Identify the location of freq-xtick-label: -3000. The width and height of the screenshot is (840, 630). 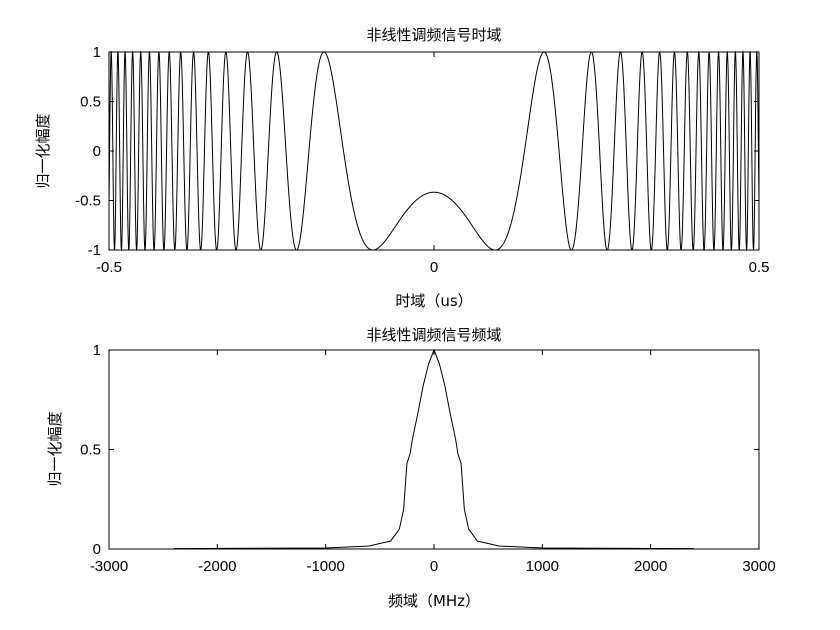
(109, 566).